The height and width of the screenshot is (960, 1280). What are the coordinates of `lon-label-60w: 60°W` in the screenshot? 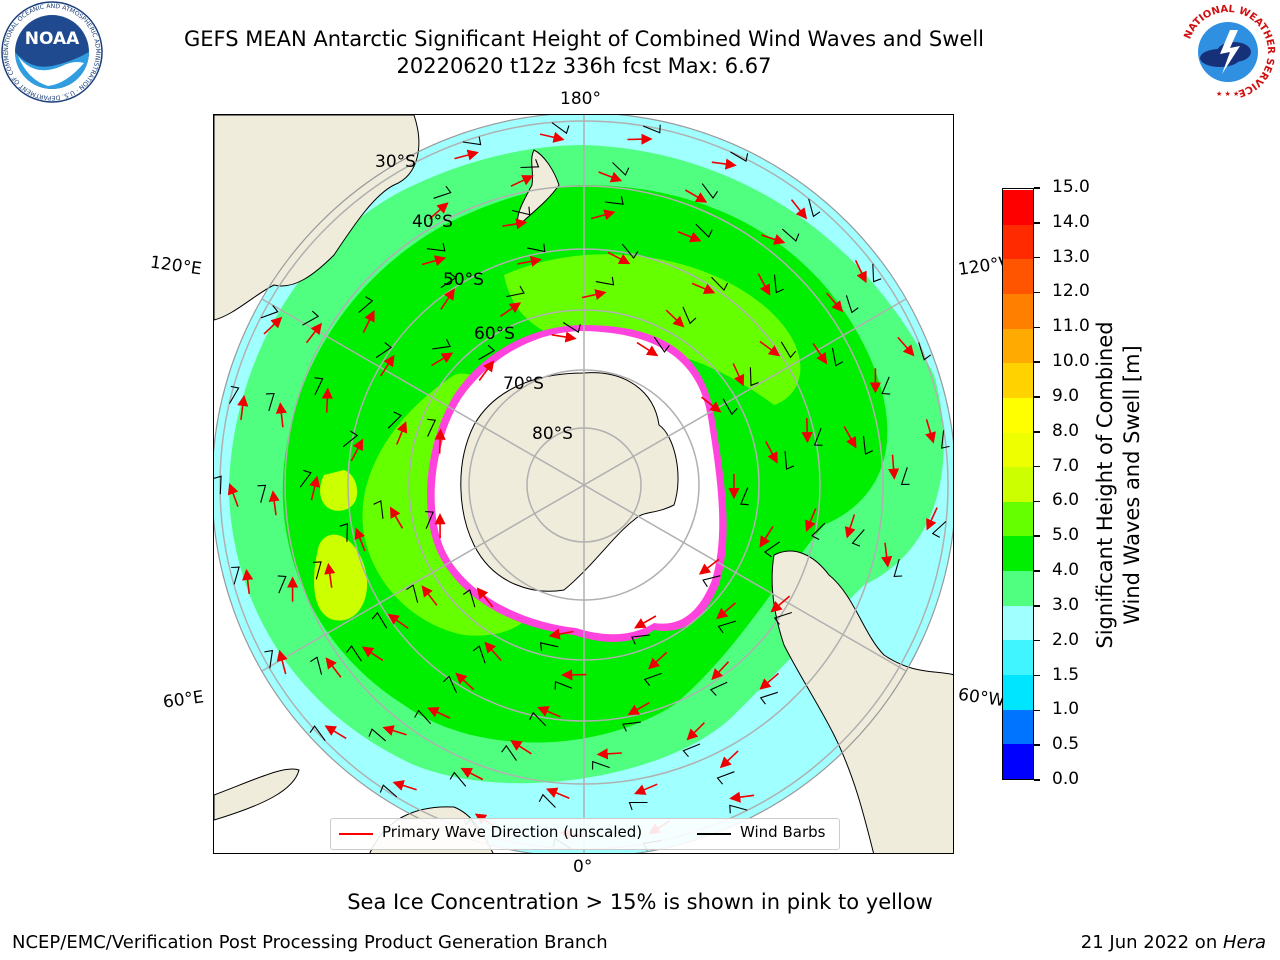 It's located at (981, 698).